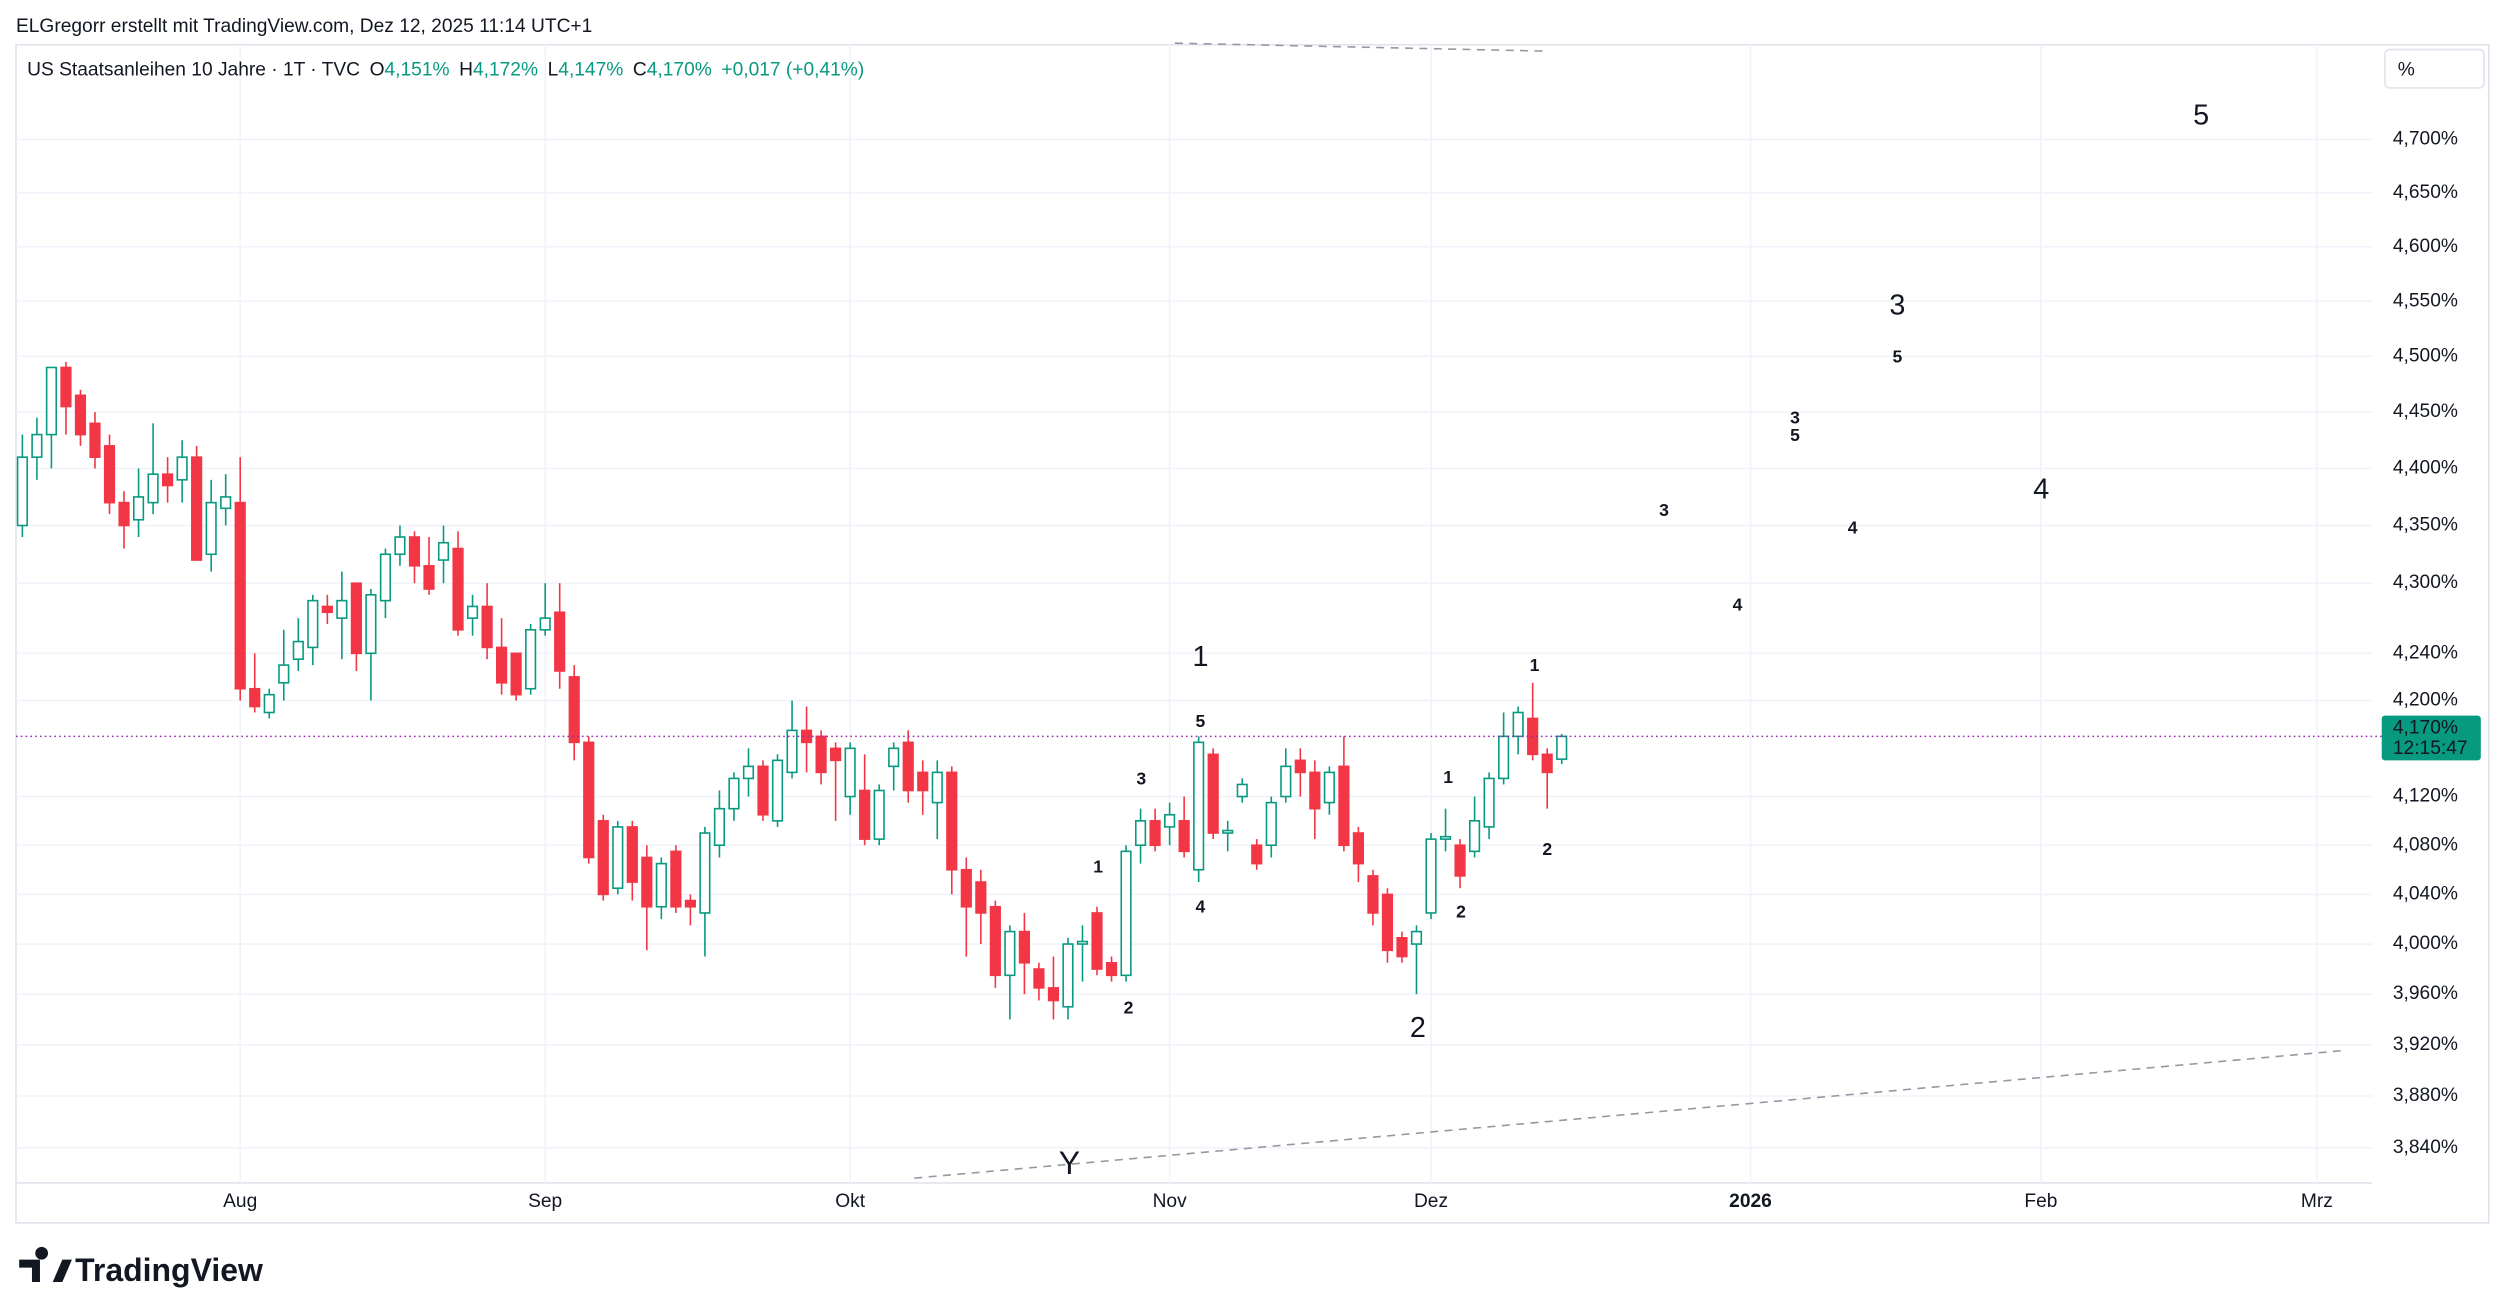 The height and width of the screenshot is (1314, 2500). Describe the element at coordinates (553, 69) in the screenshot. I see `ohlc-key: L` at that location.